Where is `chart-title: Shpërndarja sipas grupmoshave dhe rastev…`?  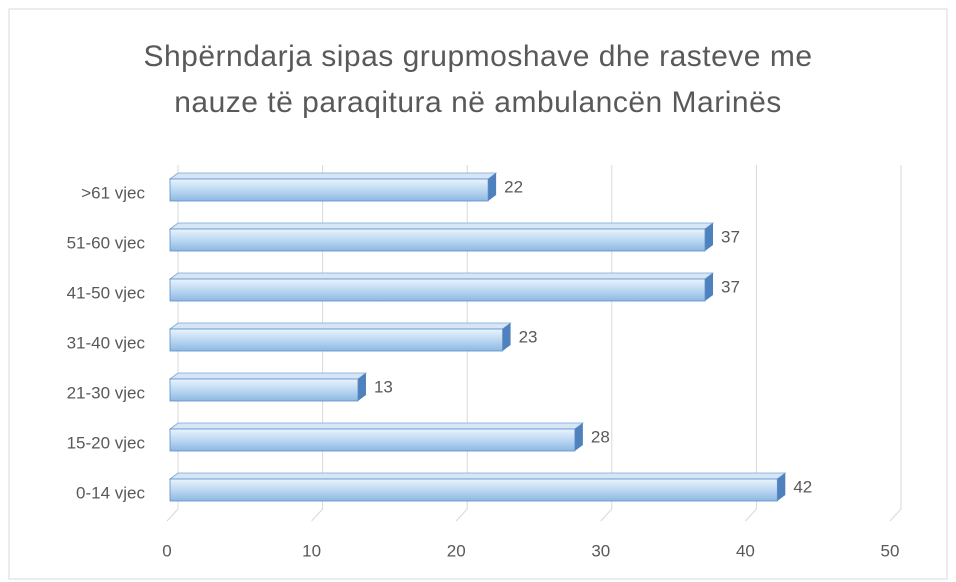
chart-title: Shpërndarja sipas grupmoshave dhe rastev… is located at coordinates (478, 79).